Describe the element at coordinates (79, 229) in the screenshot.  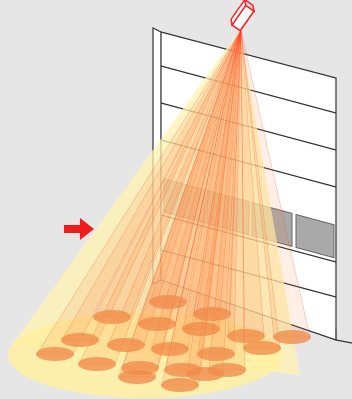
I see `arrow-right-icon` at that location.